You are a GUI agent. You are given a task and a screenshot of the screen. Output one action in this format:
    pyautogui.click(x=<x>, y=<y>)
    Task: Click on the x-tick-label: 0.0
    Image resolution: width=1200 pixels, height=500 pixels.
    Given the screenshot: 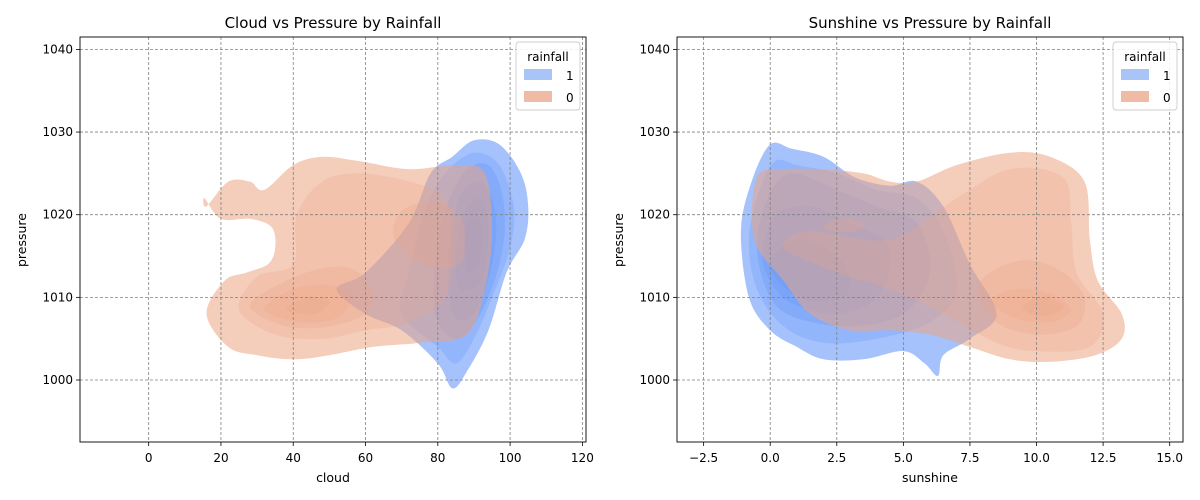 What is the action you would take?
    pyautogui.click(x=770, y=458)
    